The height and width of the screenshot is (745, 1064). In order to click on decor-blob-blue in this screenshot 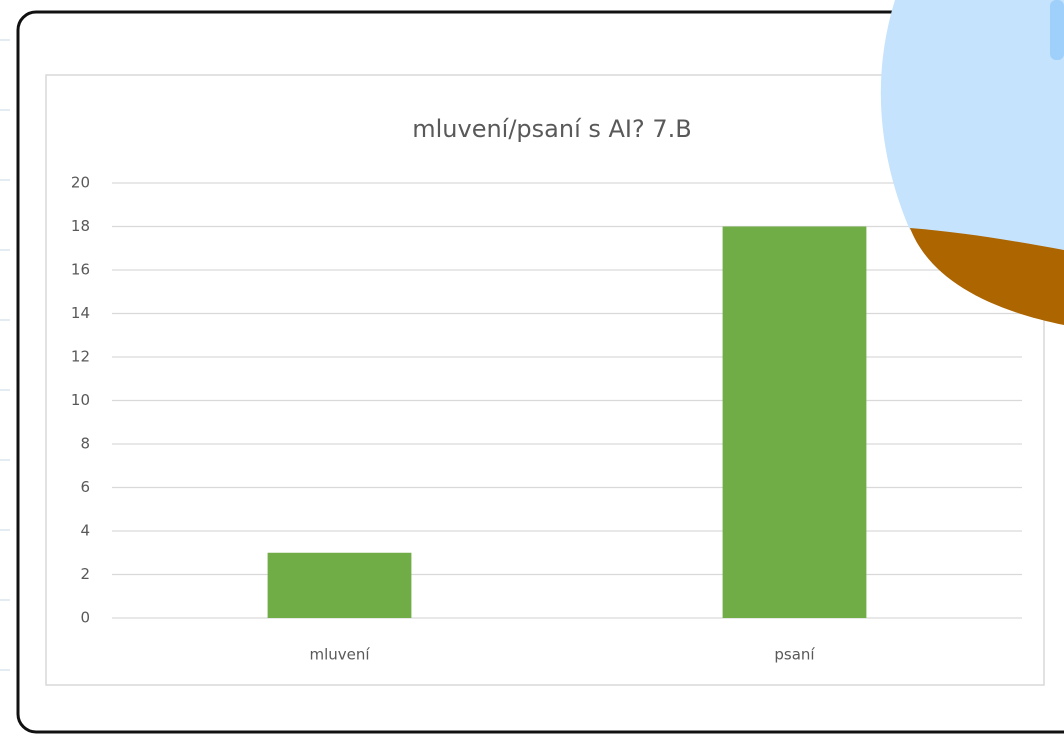, I will do `click(972, 125)`.